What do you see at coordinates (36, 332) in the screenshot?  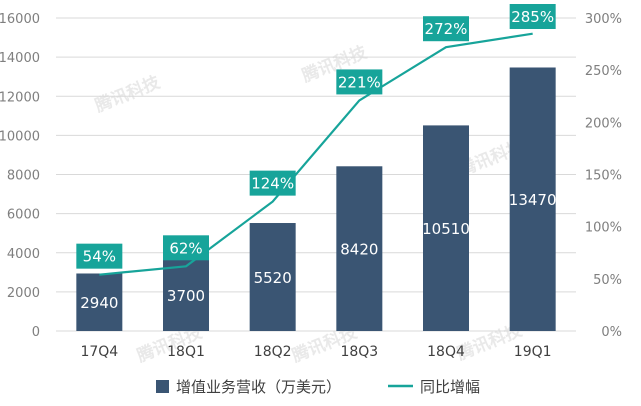 I see `left-axis-tick: 0` at bounding box center [36, 332].